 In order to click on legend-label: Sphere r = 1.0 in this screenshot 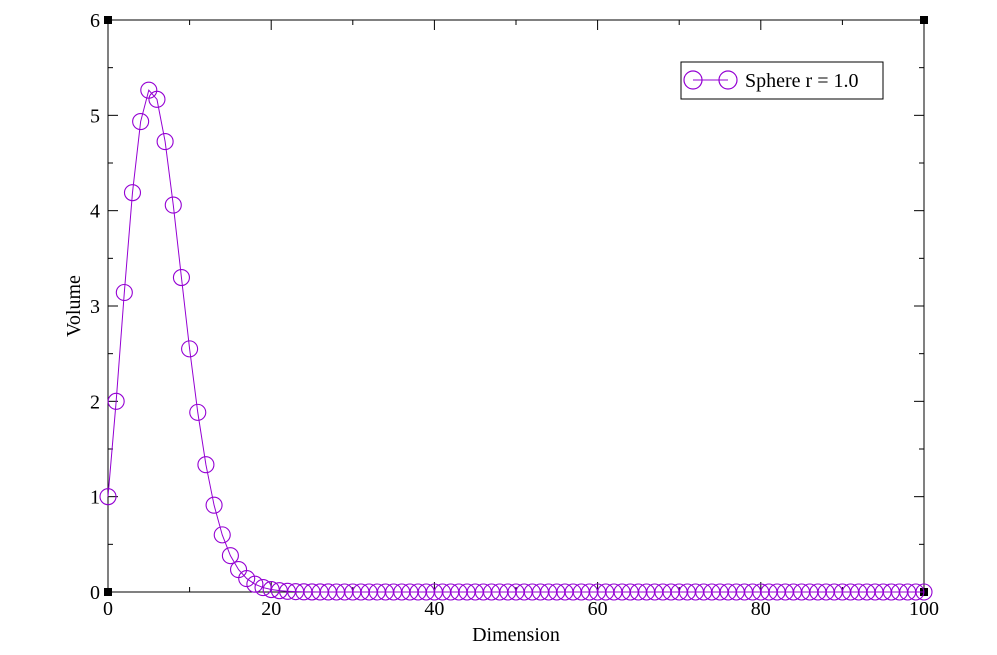, I will do `click(801, 81)`.